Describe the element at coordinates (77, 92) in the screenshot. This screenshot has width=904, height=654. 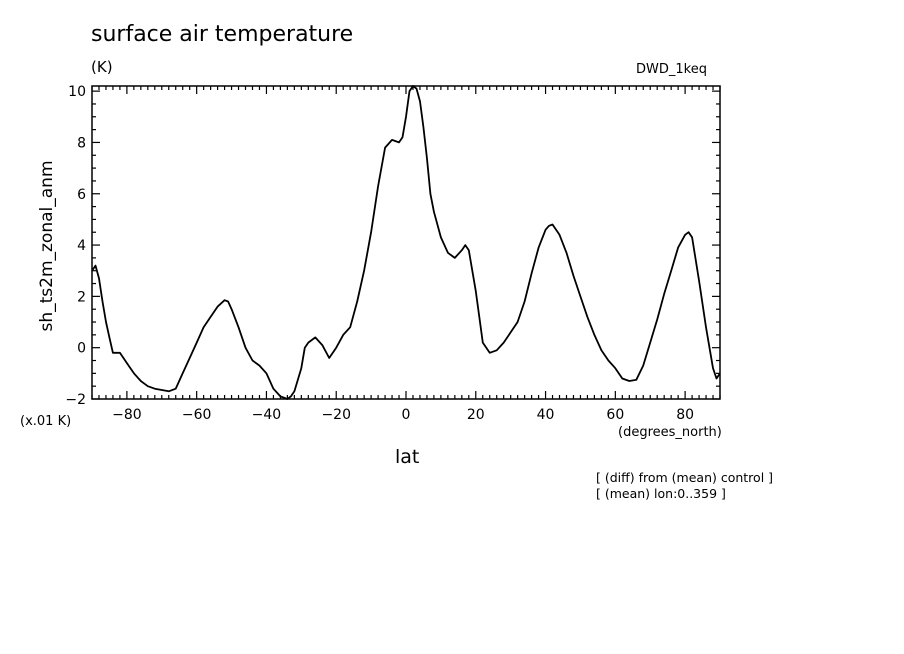
I see `y-tick-label: 10` at that location.